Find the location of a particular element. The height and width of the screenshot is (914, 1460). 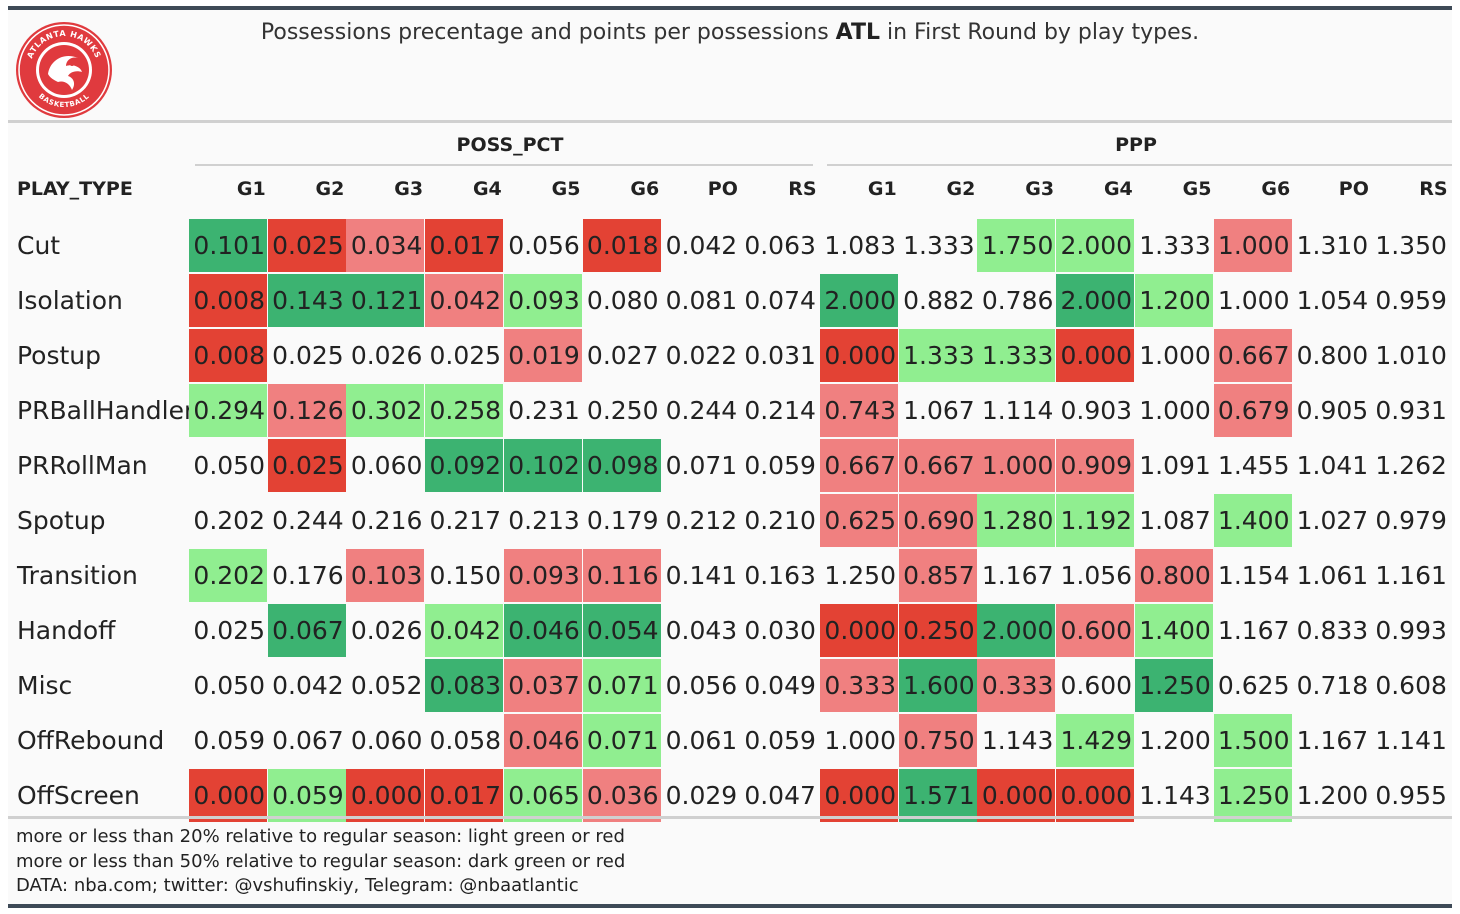

ppp-cell-g4: 1.056 is located at coordinates (1096, 575).